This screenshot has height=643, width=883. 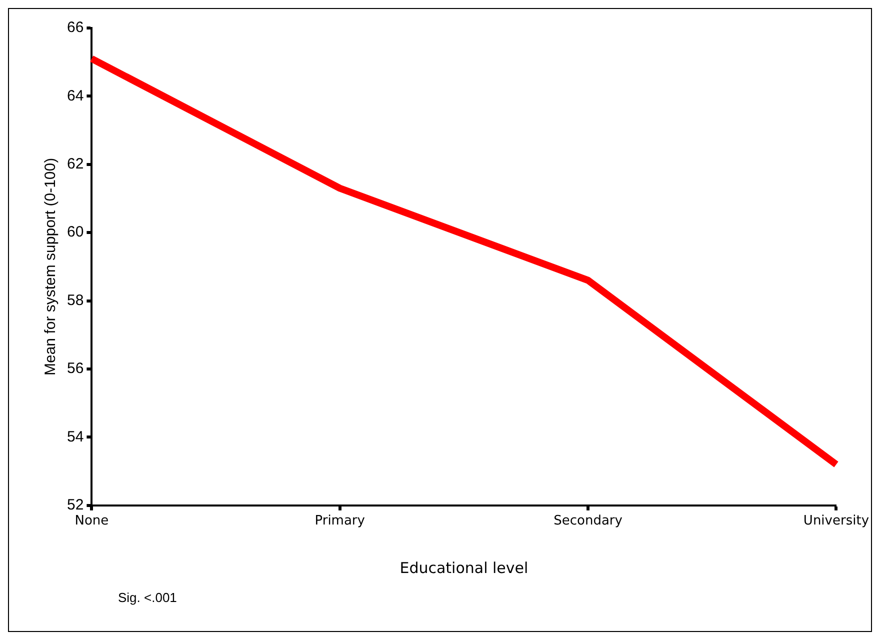 I want to click on y-tick-label: 62, so click(x=75, y=164).